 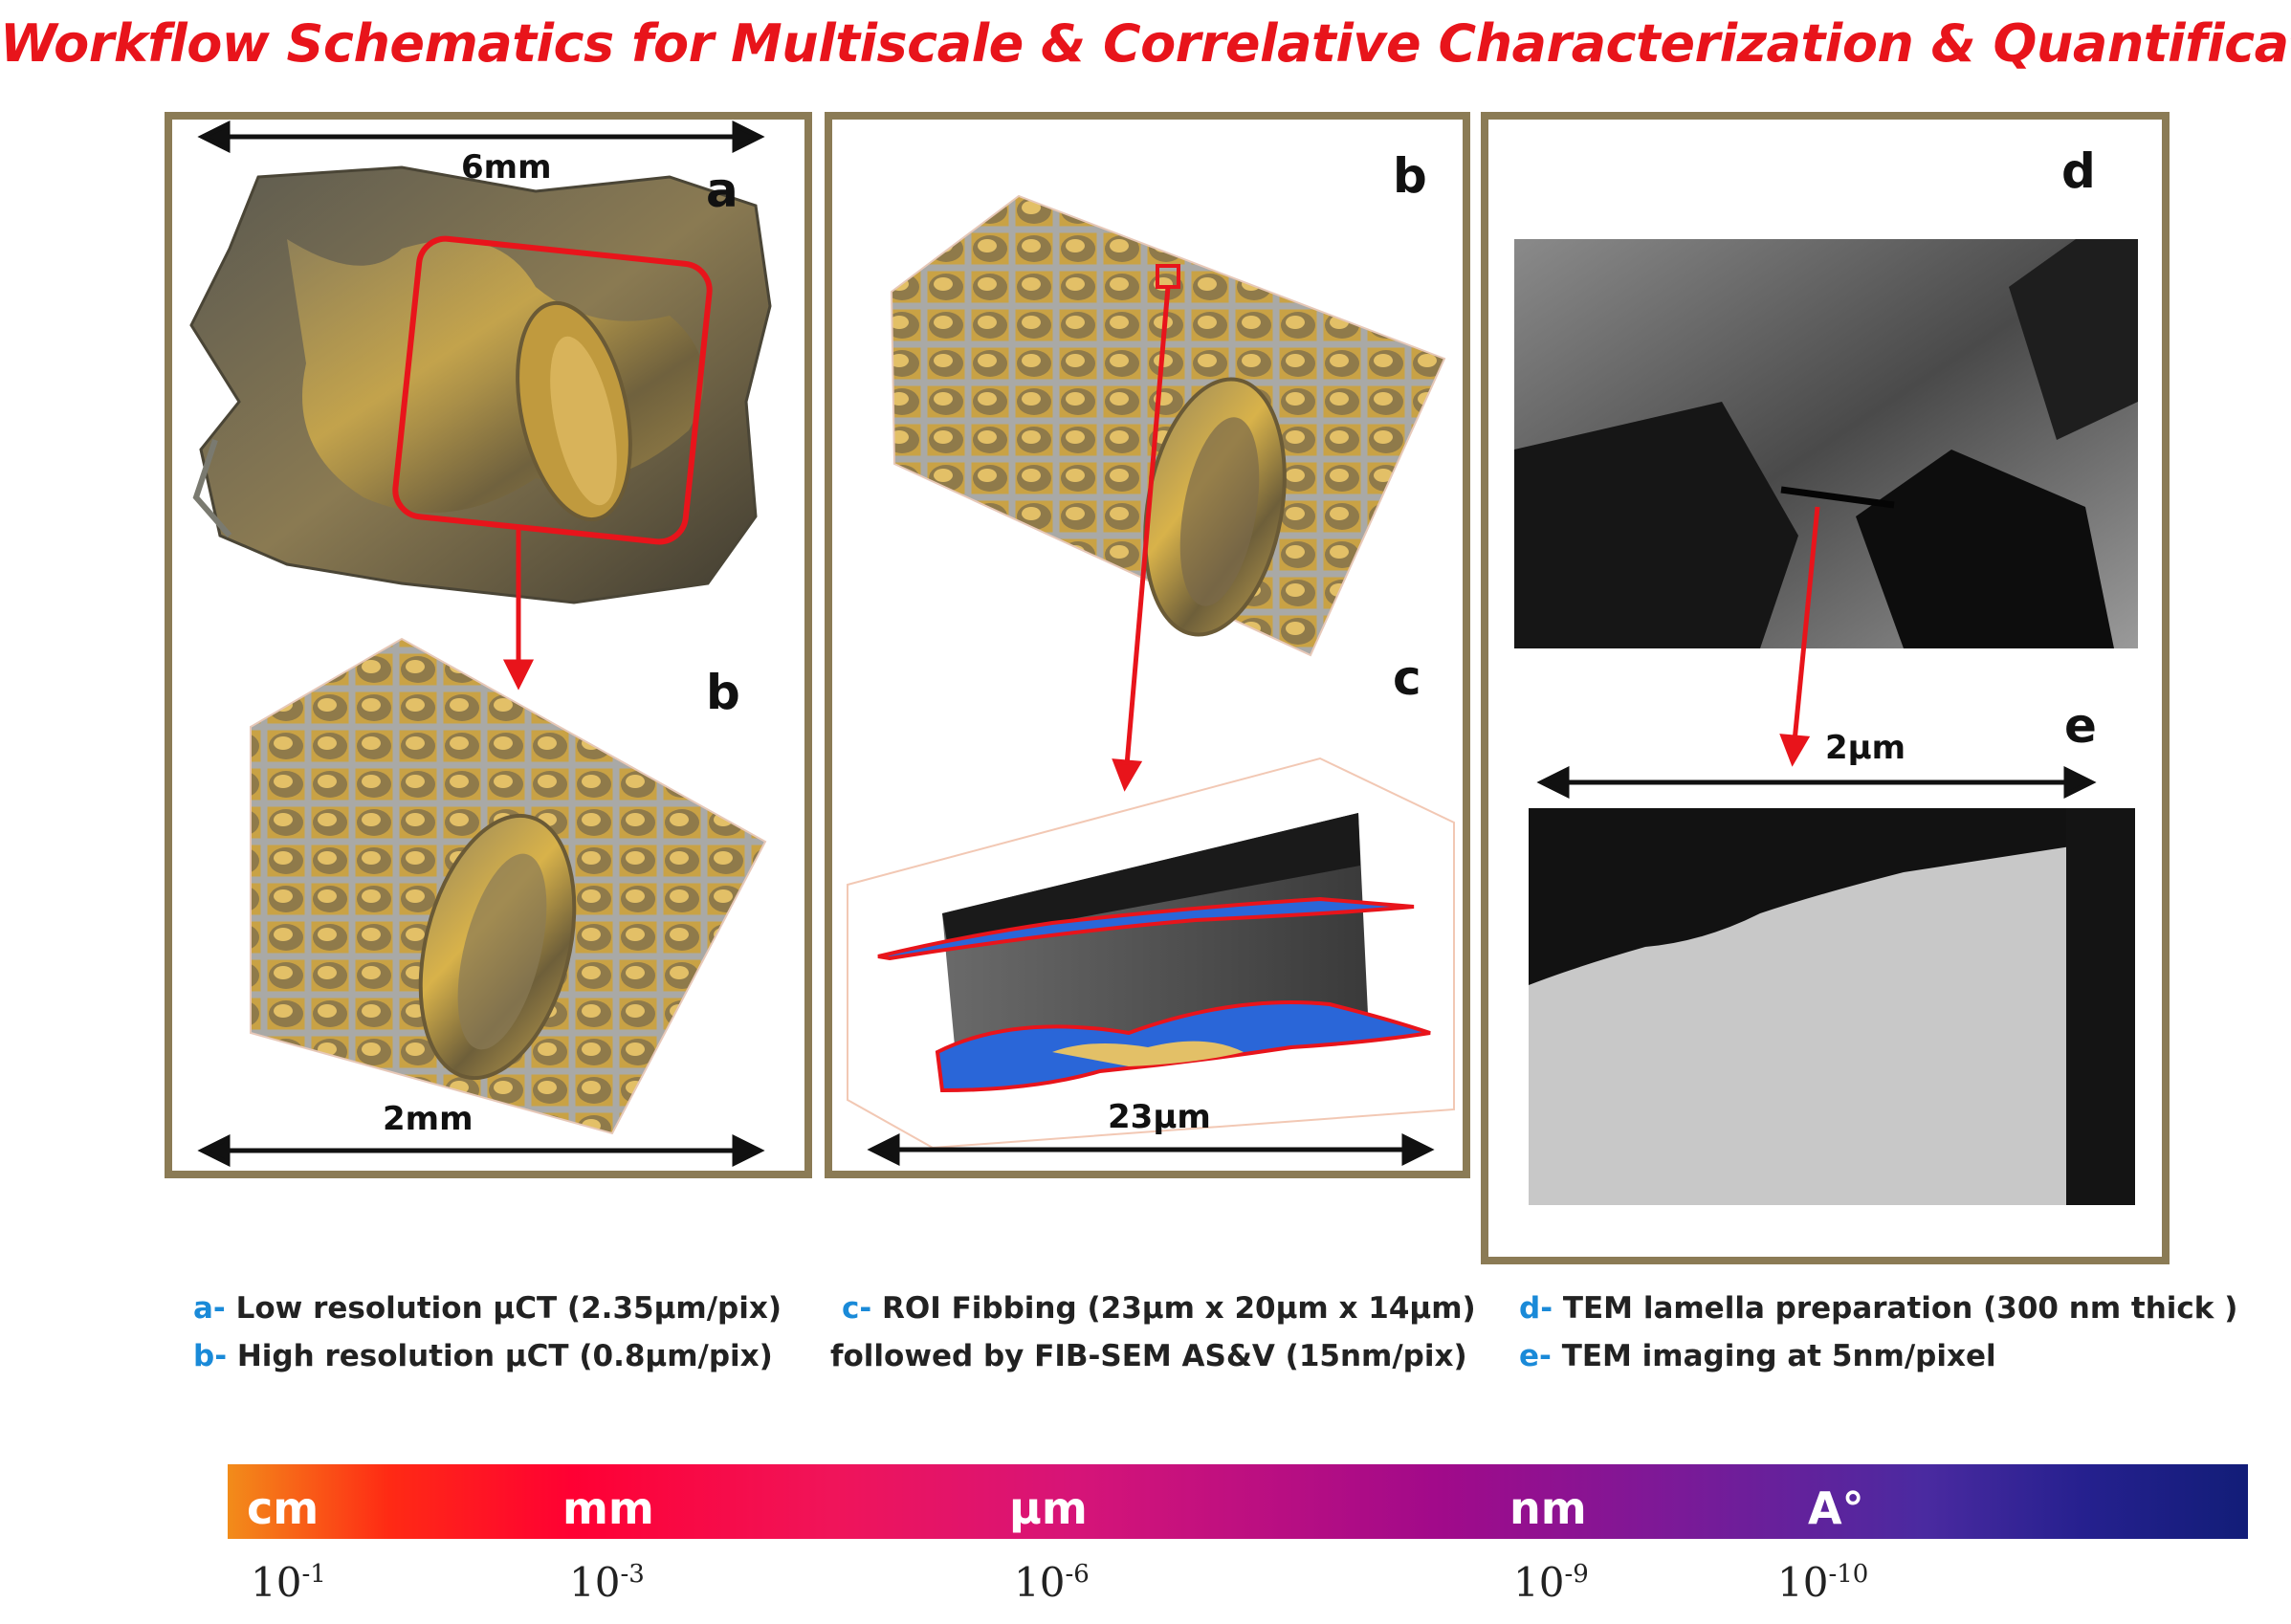 What do you see at coordinates (1077, 1575) in the screenshot?
I see `exp-um-power: -6` at bounding box center [1077, 1575].